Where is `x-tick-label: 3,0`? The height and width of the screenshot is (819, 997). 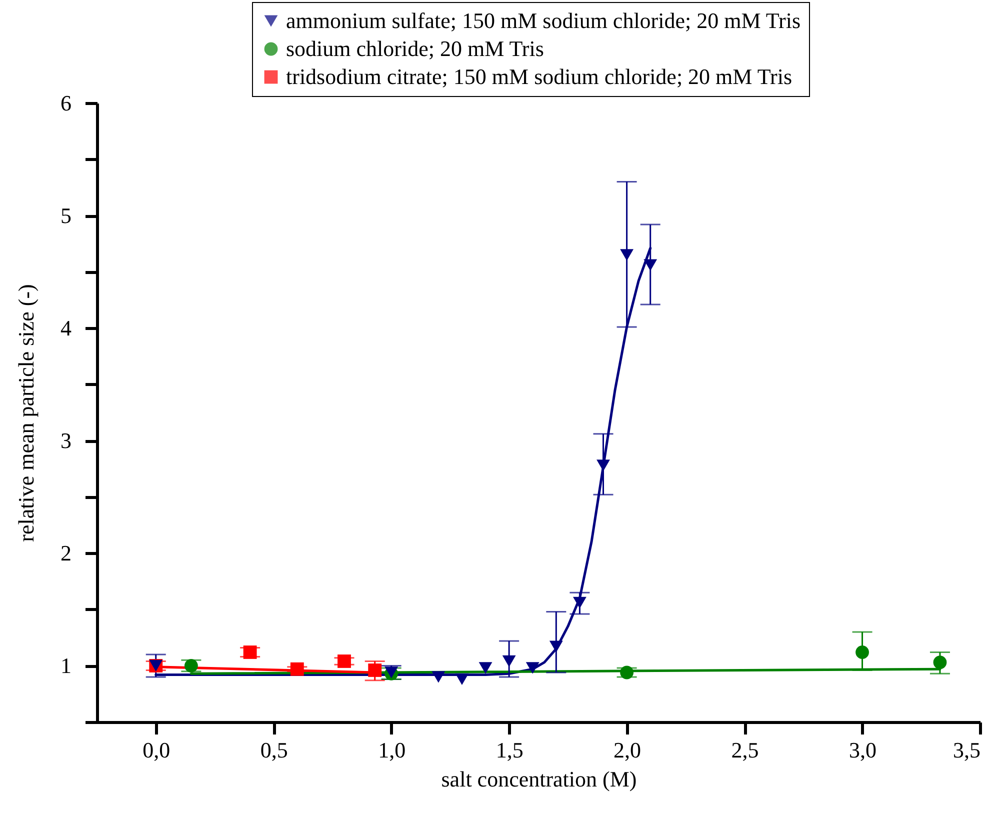
x-tick-label: 3,0 is located at coordinates (863, 750).